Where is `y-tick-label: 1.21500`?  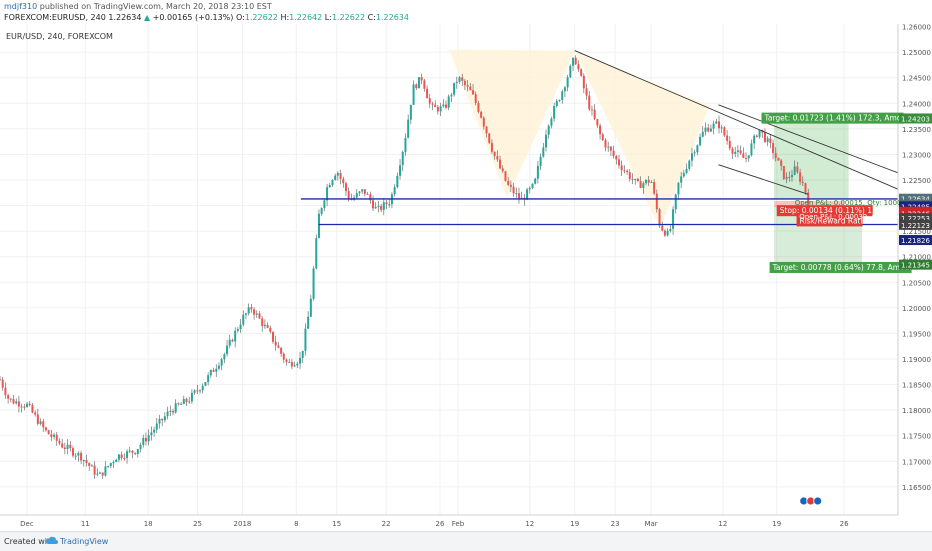
y-tick-label: 1.21500 is located at coordinates (916, 232).